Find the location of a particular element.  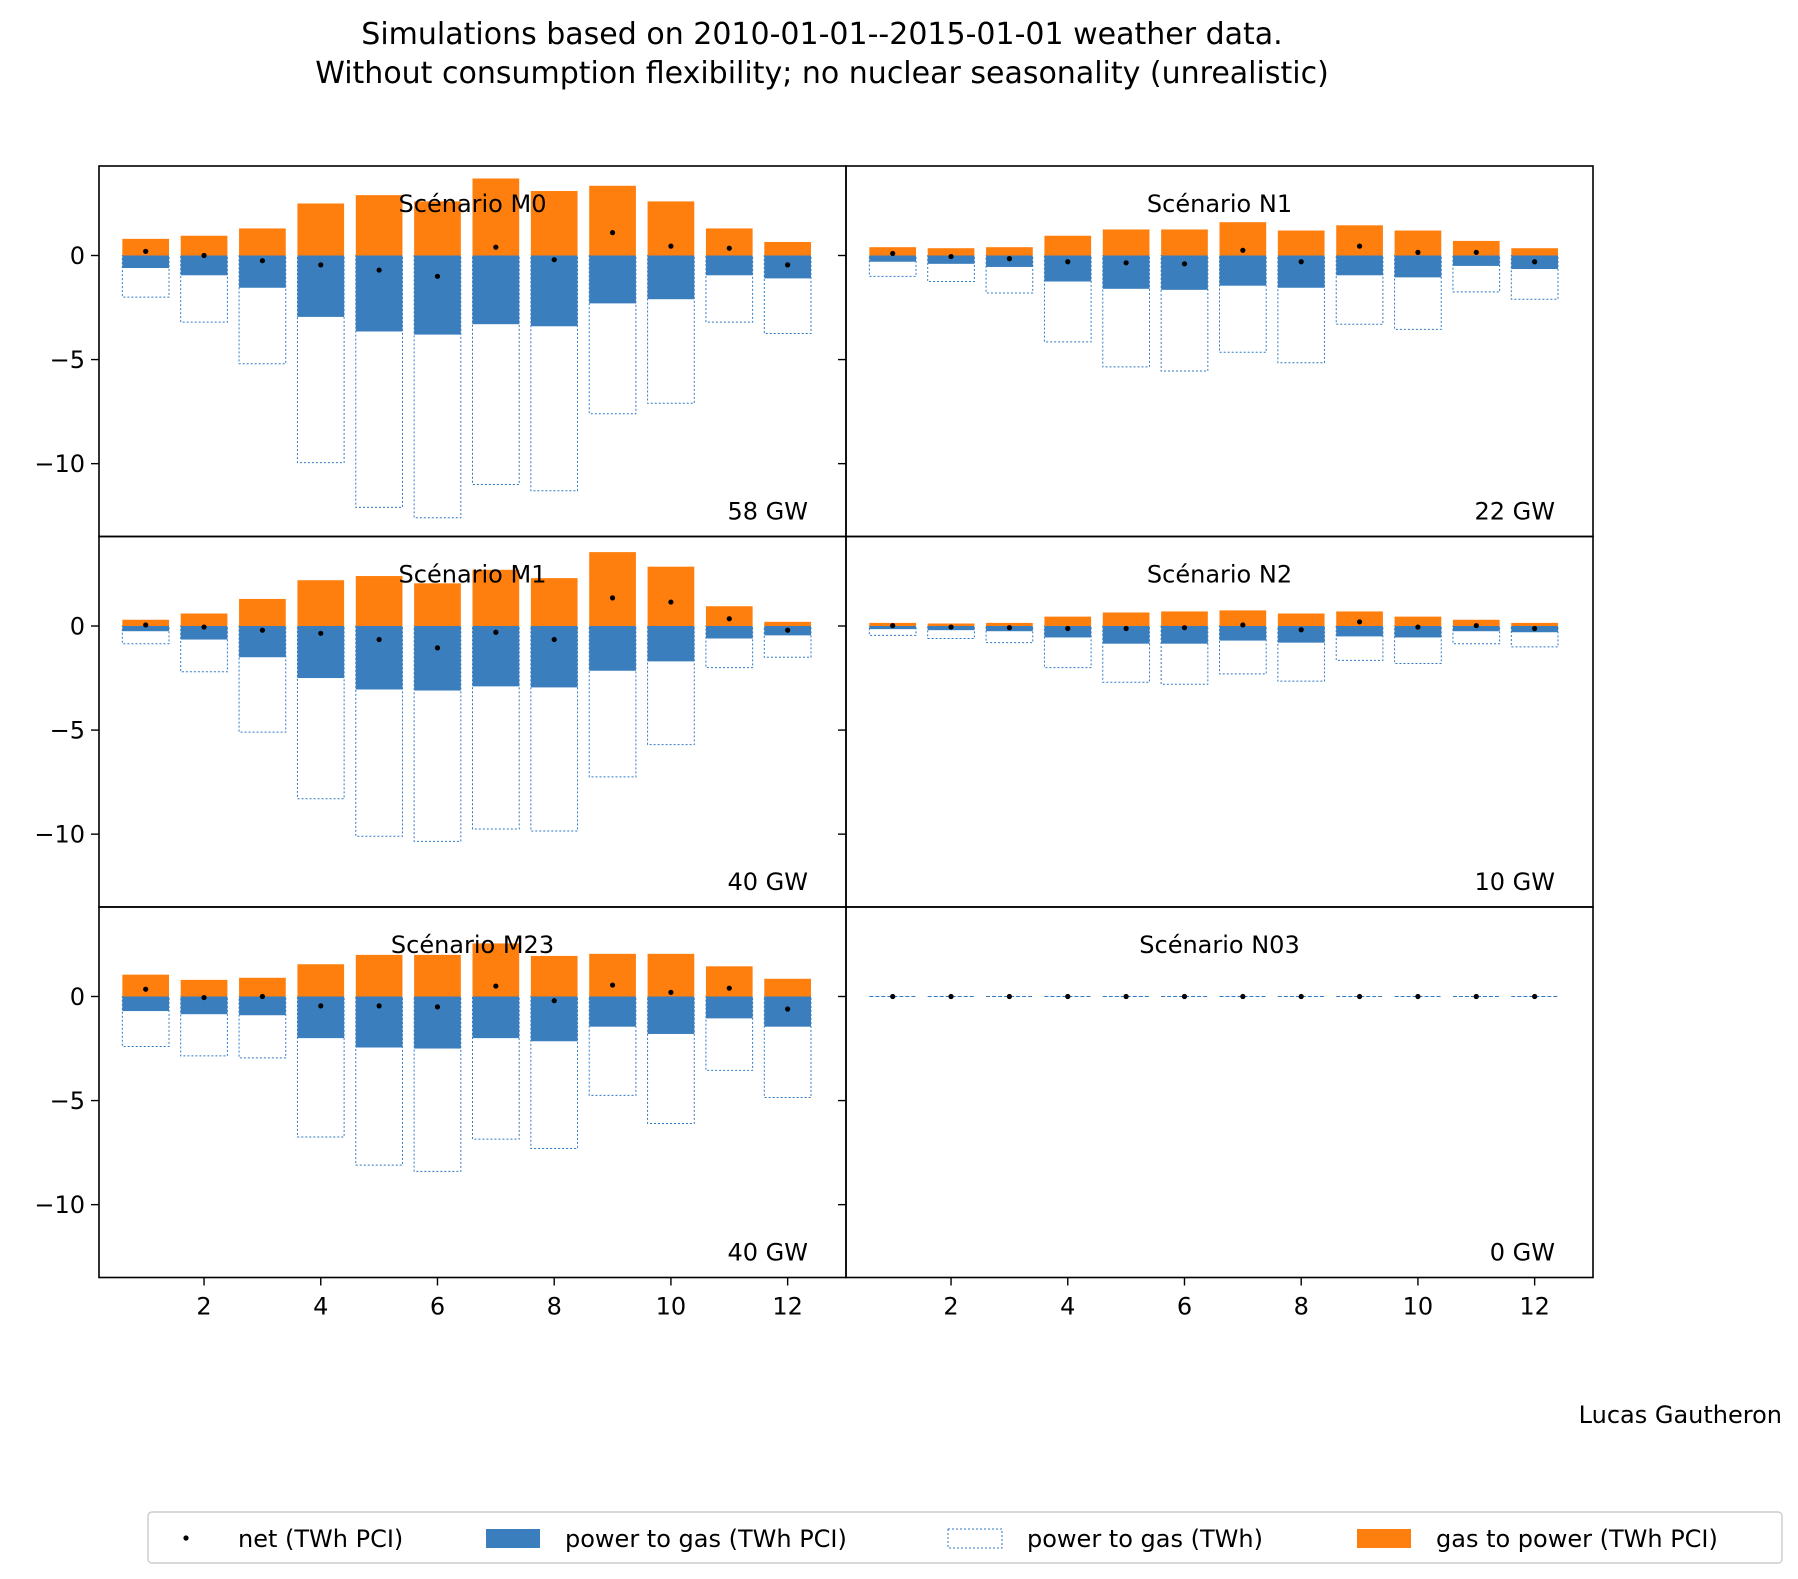

subplot-sc-nario-m0: 0 −5 −10 Scénario M0 58 GW is located at coordinates (440, 351).